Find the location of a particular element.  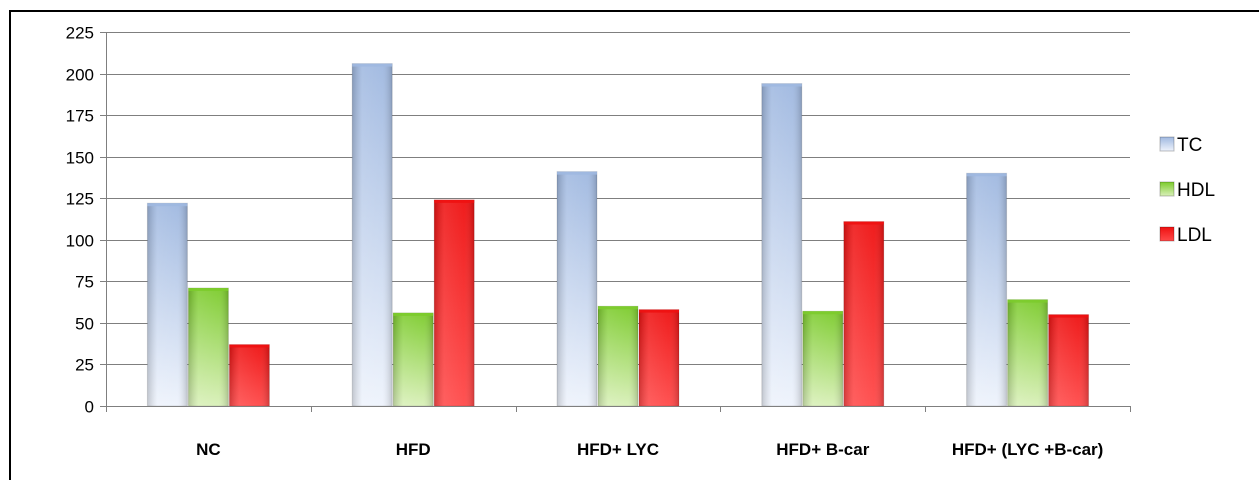

y-tick-label: 200 is located at coordinates (80, 75).